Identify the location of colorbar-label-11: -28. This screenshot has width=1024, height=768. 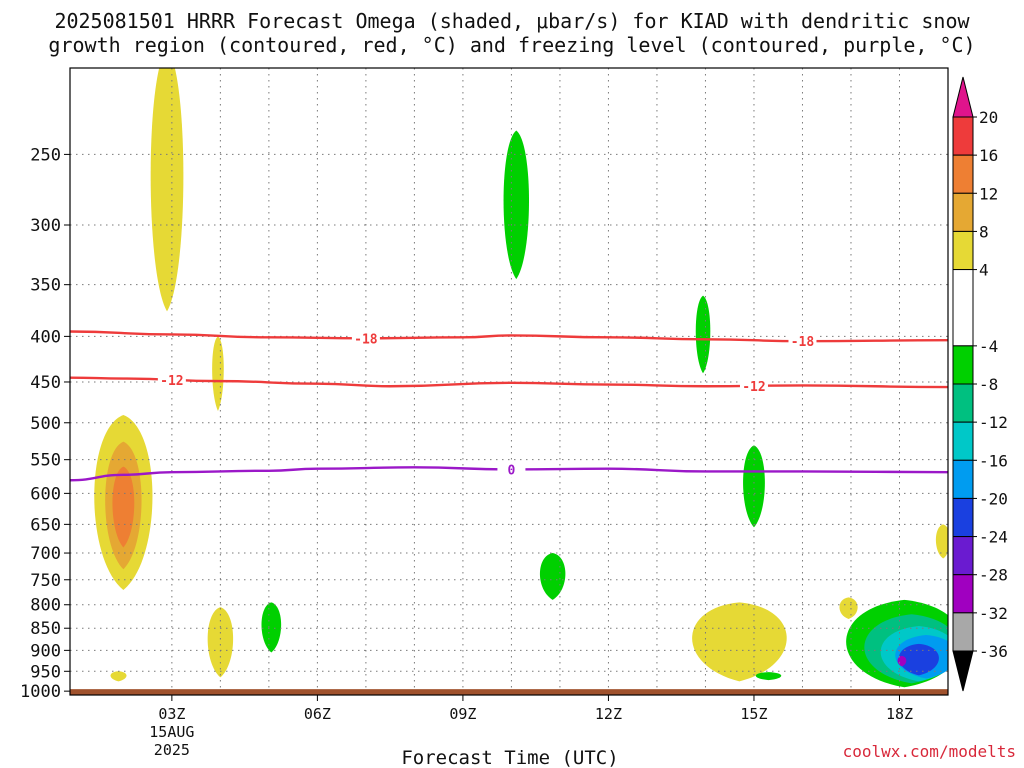
(993, 575).